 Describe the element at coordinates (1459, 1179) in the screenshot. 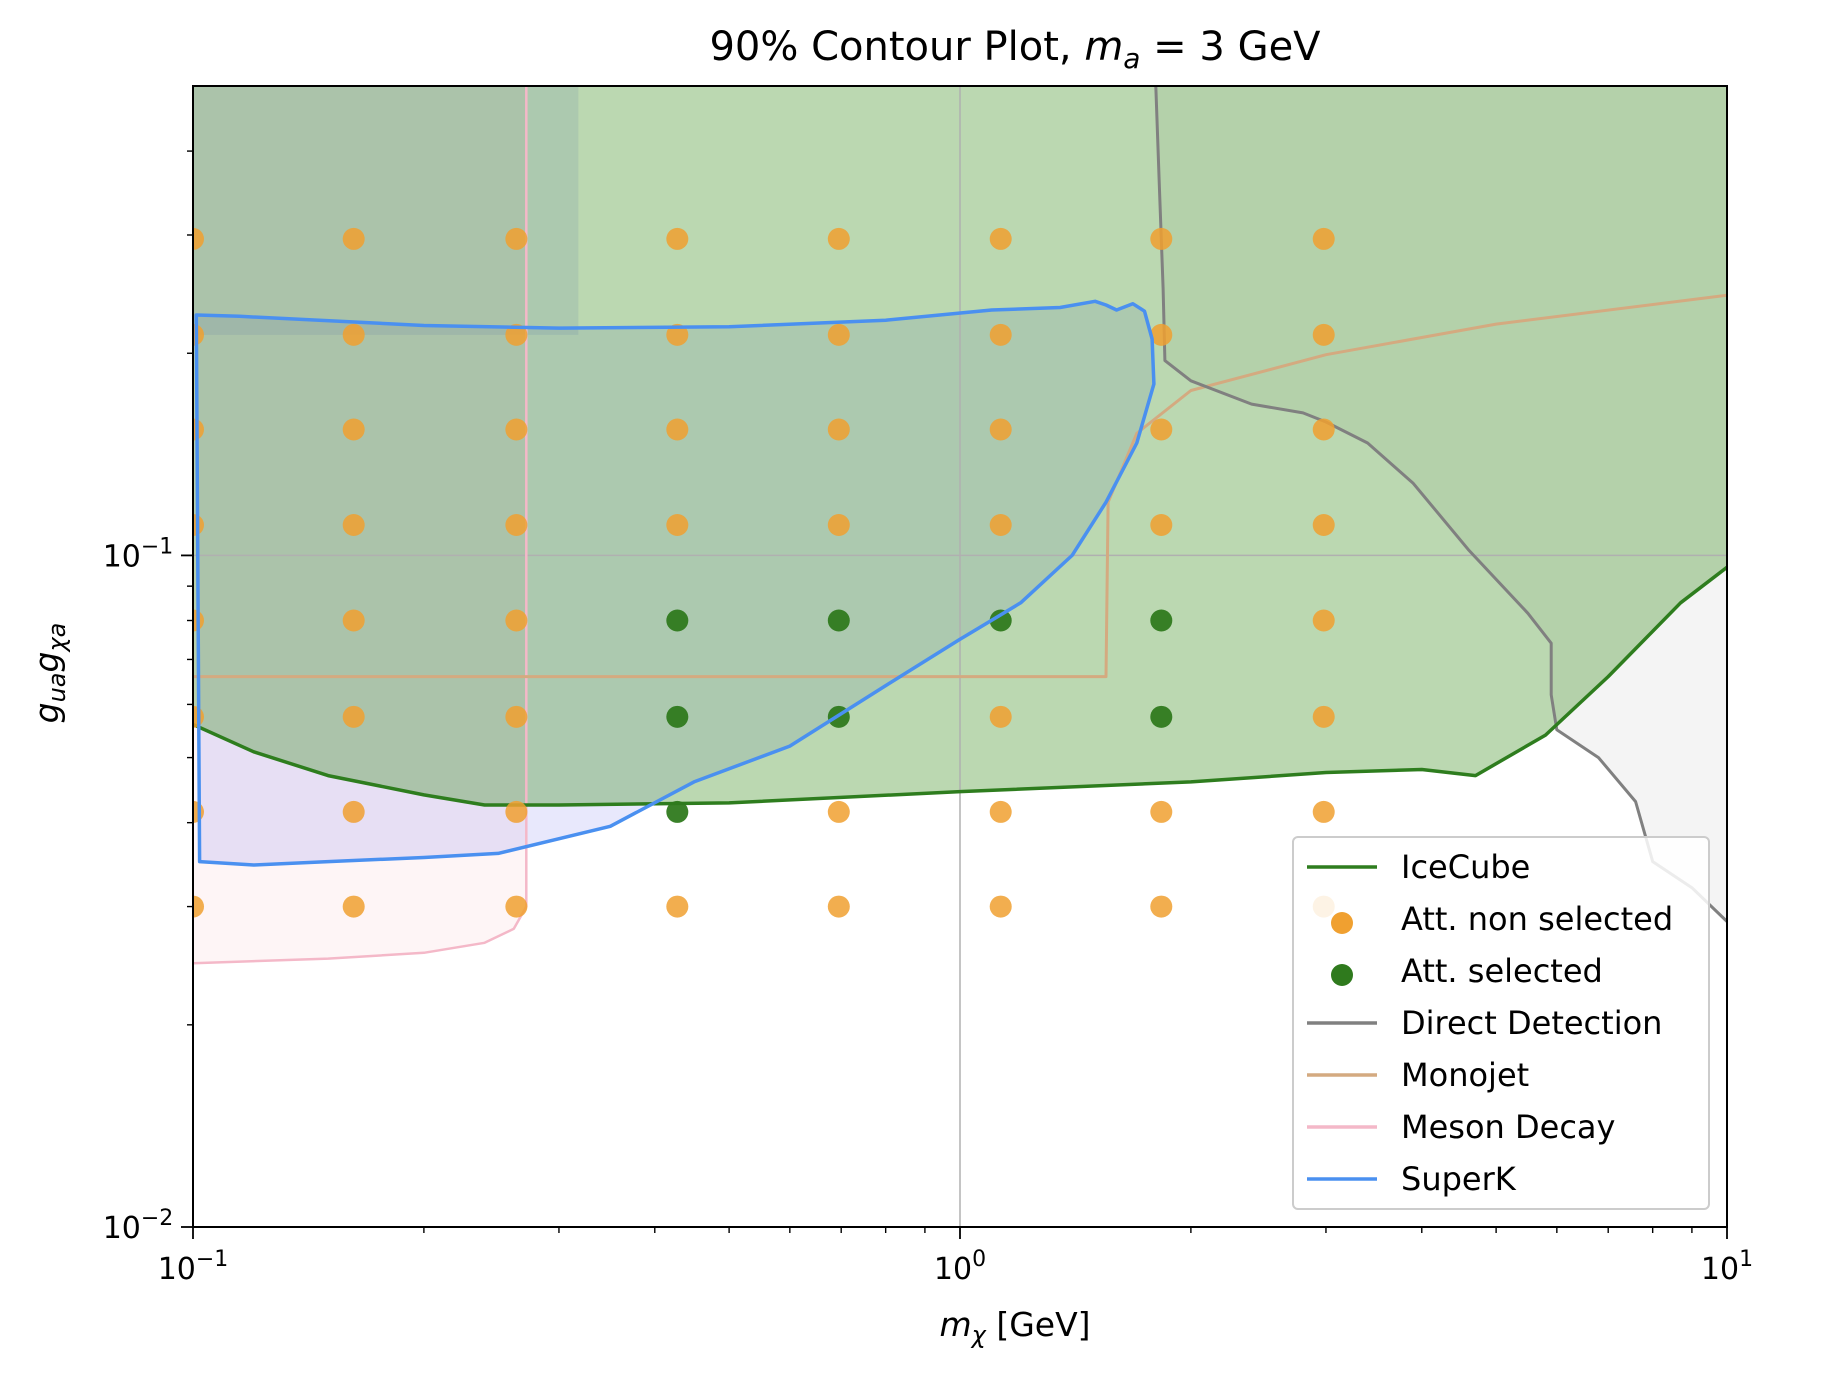

I see `legend-label: SuperK` at that location.